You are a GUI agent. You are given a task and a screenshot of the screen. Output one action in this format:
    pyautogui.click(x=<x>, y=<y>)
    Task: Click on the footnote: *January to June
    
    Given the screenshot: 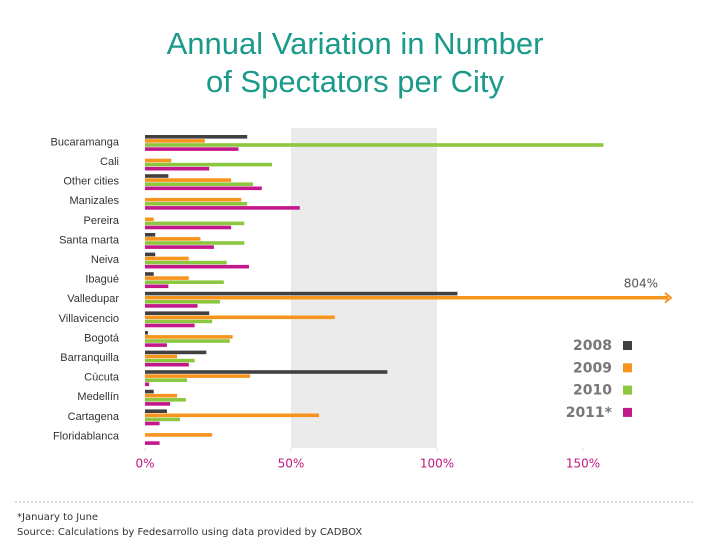 What is the action you would take?
    pyautogui.click(x=57, y=517)
    